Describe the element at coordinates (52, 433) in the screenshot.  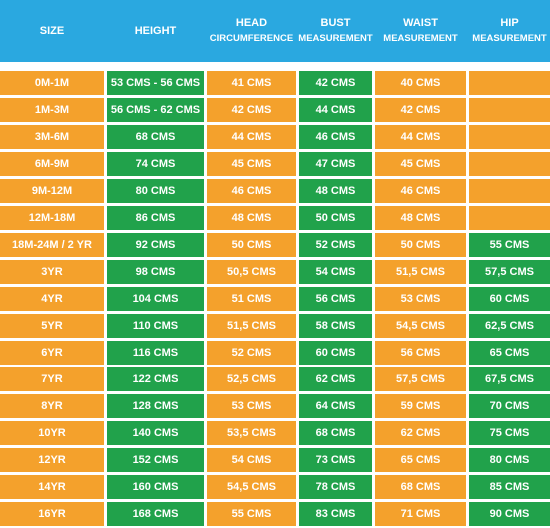
I see `table-cell: 10YR` at that location.